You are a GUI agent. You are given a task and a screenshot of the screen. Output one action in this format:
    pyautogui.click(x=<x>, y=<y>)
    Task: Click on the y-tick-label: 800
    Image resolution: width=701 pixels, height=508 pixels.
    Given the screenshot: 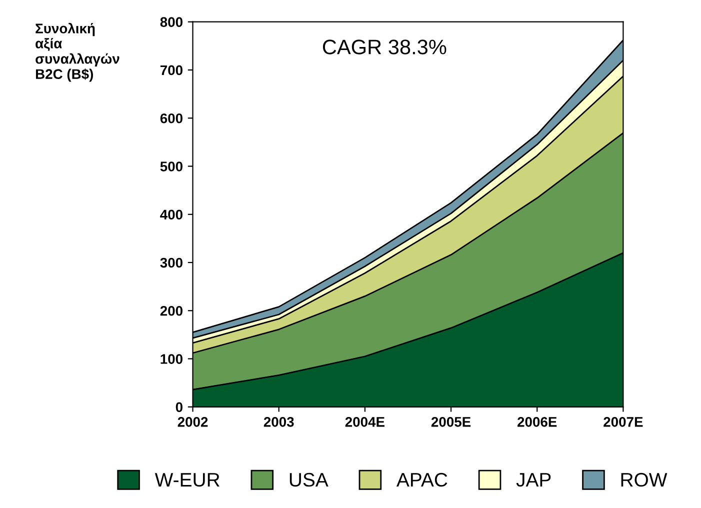 What is the action you would take?
    pyautogui.click(x=171, y=22)
    